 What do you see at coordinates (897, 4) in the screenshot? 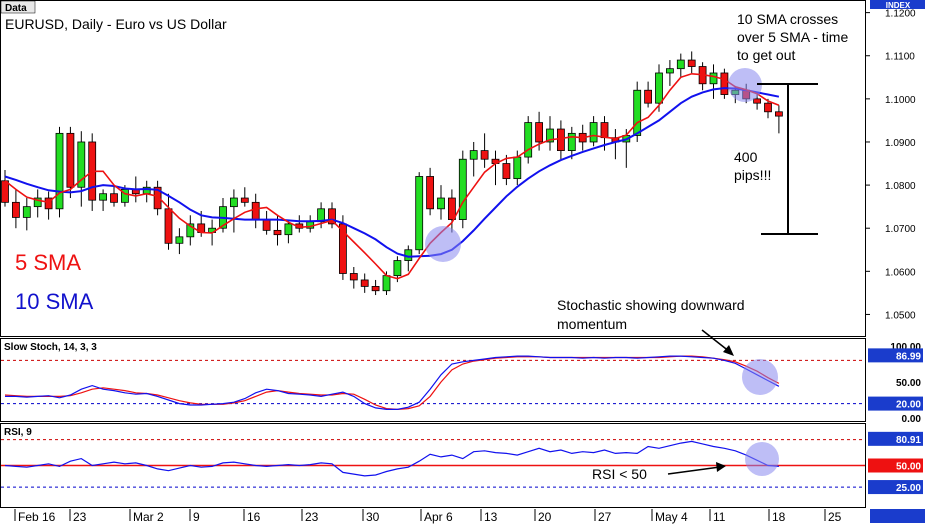
I see `index-tab` at bounding box center [897, 4].